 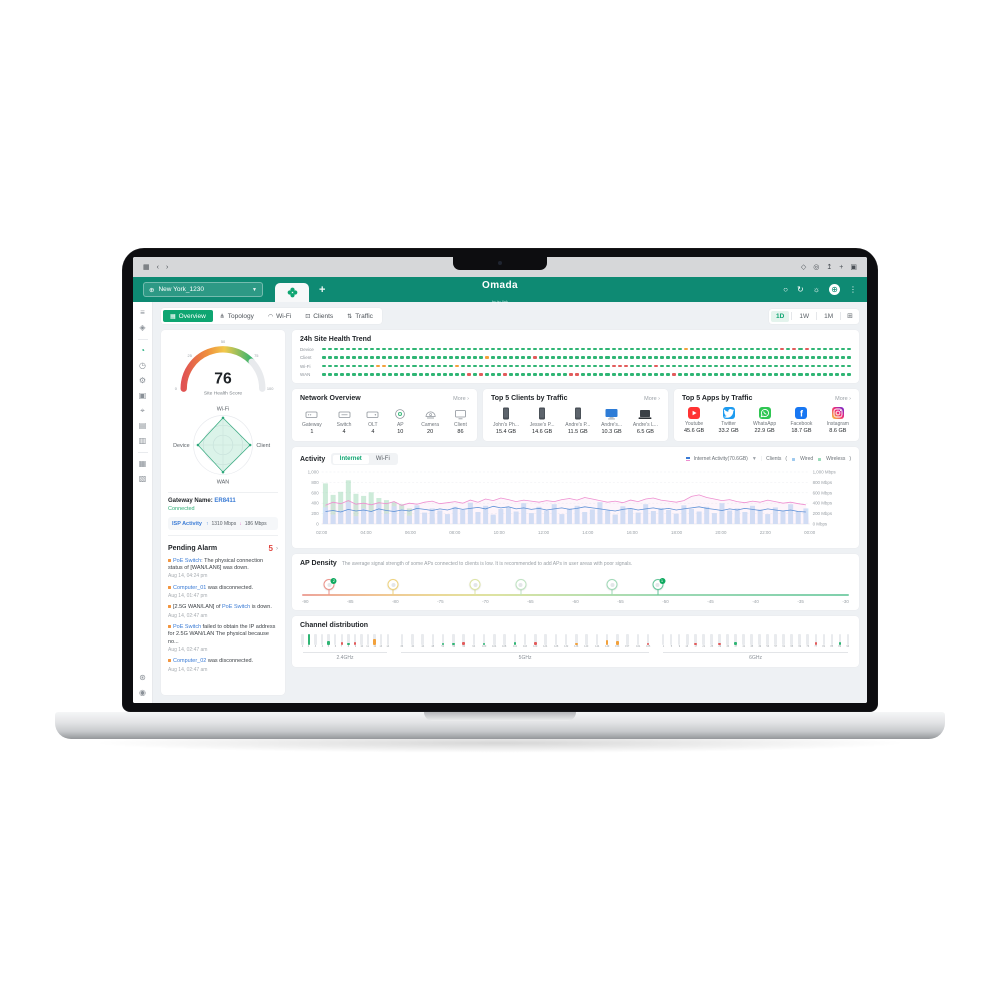 I want to click on tab-overview: ▦ Overview, so click(x=188, y=316).